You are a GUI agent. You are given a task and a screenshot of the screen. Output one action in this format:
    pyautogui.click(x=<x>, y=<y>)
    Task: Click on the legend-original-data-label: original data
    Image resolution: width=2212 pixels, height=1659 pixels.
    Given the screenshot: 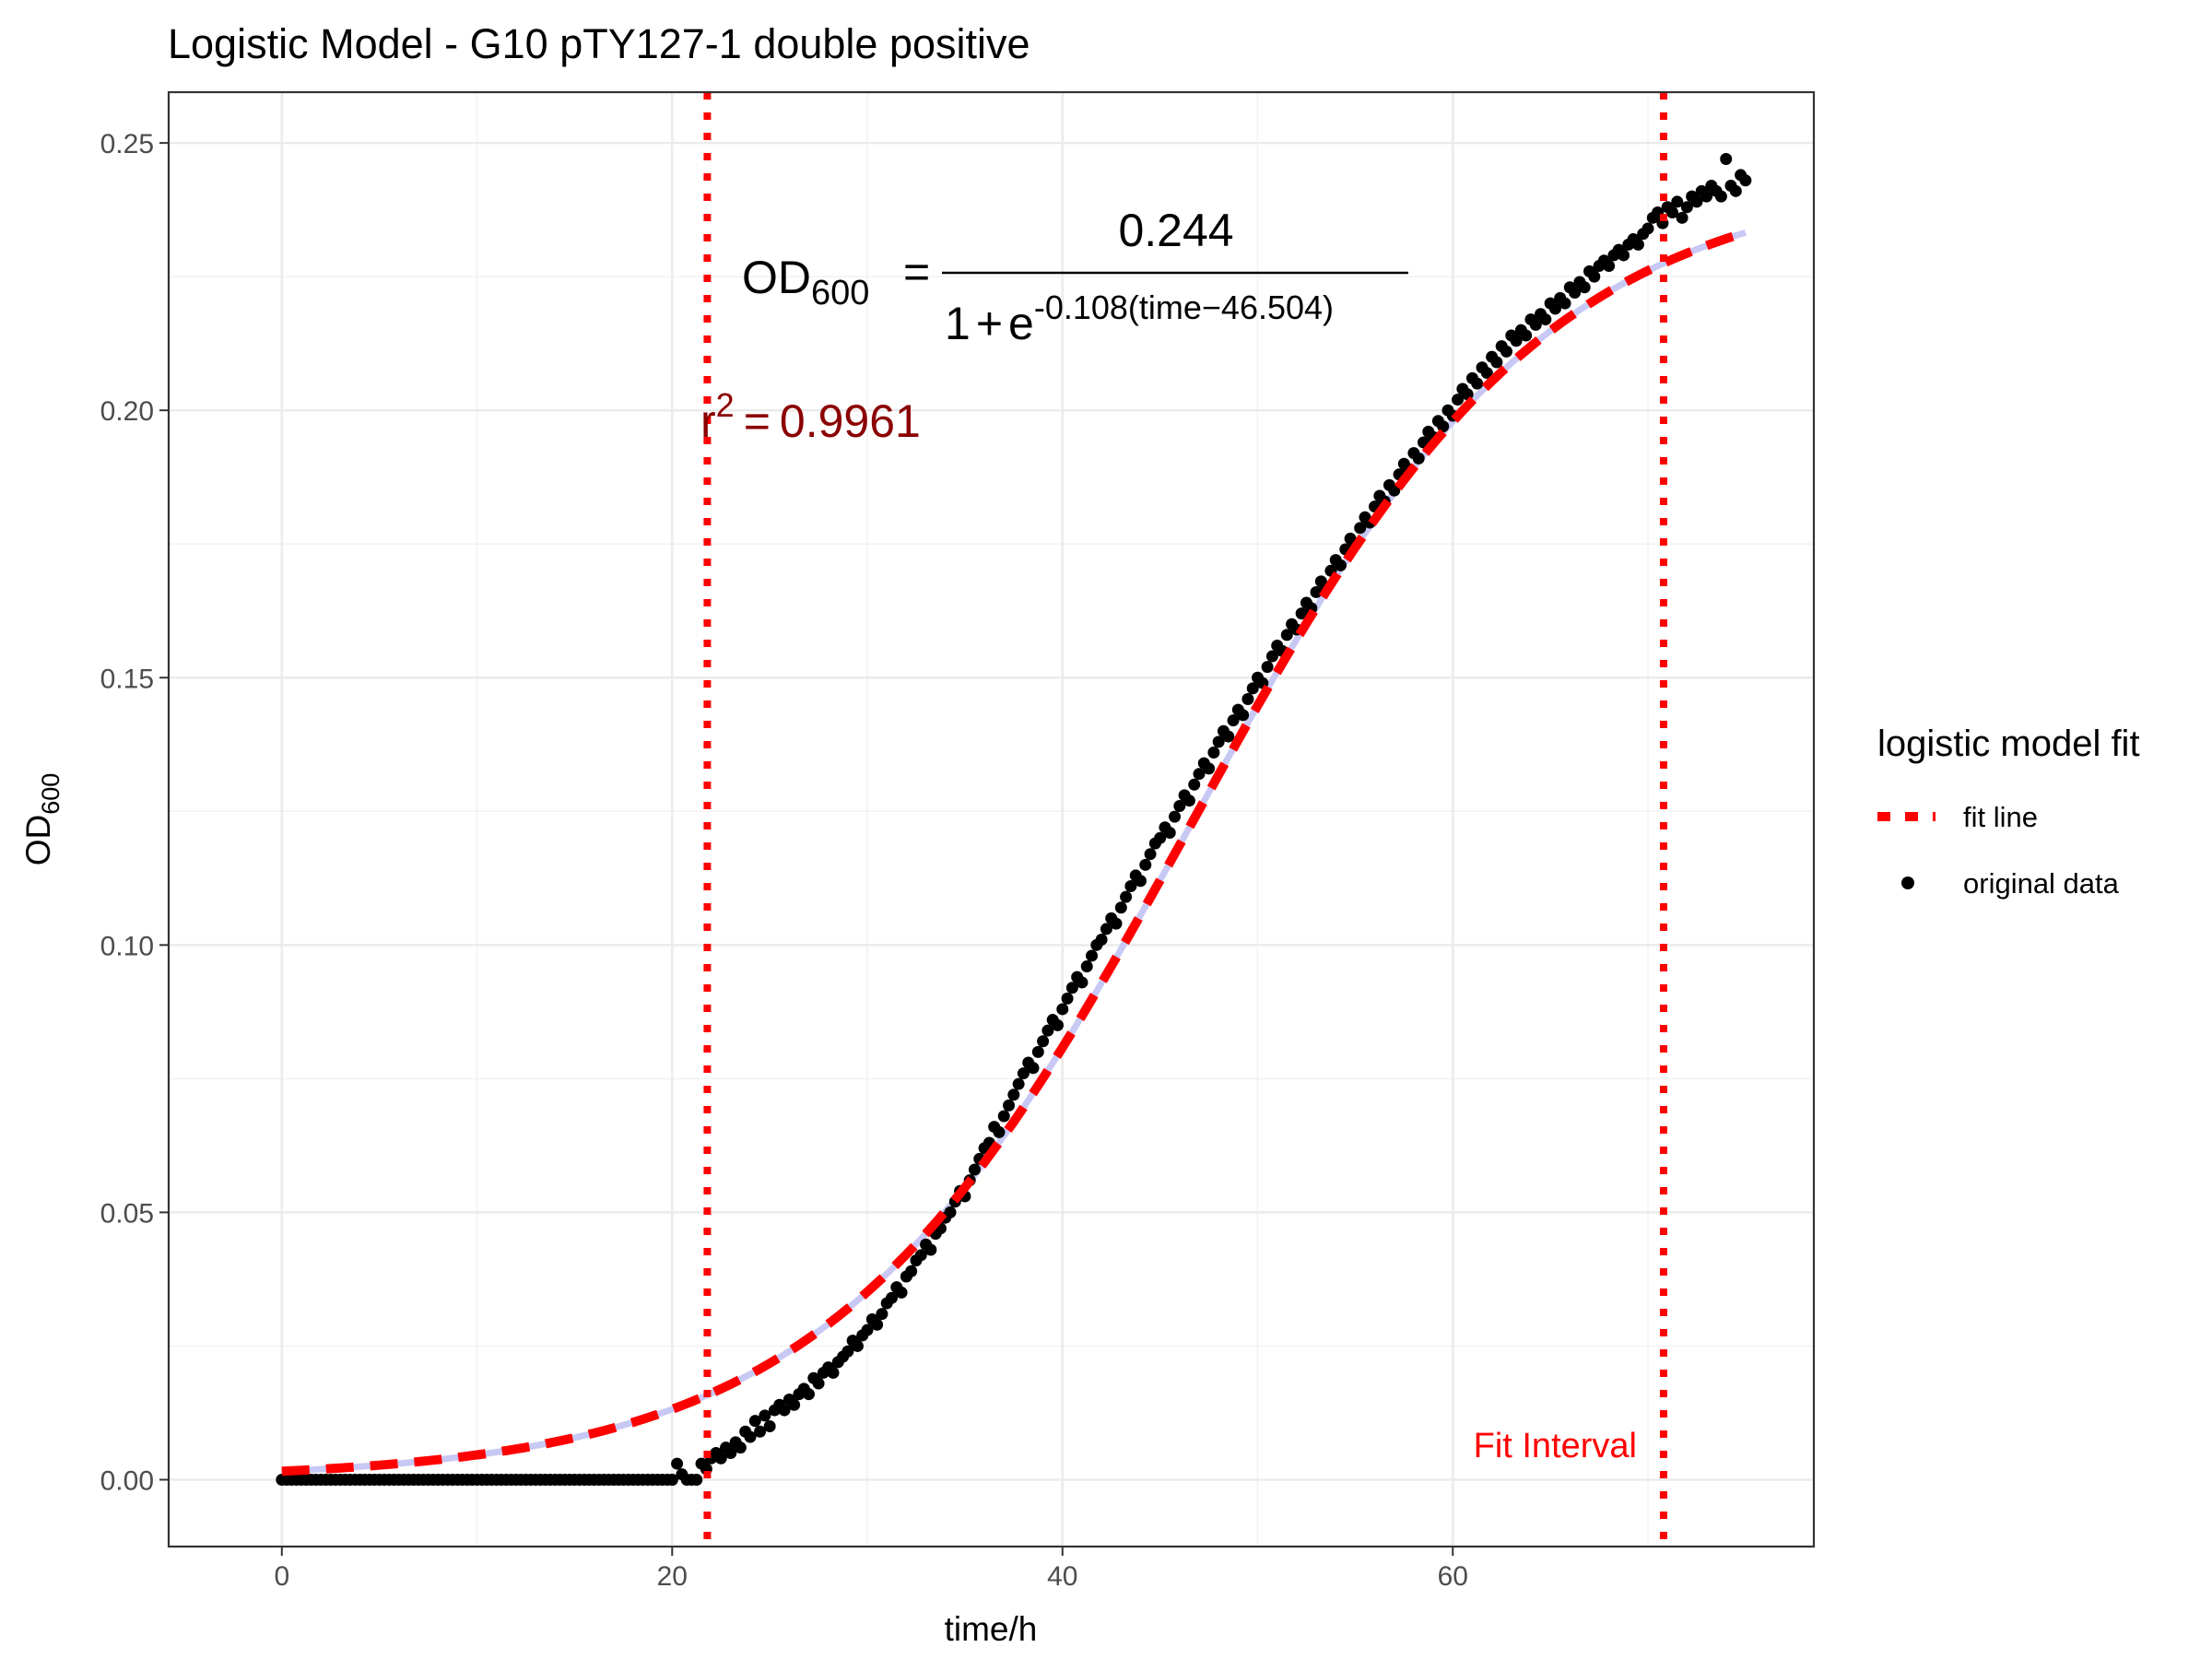 What is the action you would take?
    pyautogui.click(x=2041, y=883)
    